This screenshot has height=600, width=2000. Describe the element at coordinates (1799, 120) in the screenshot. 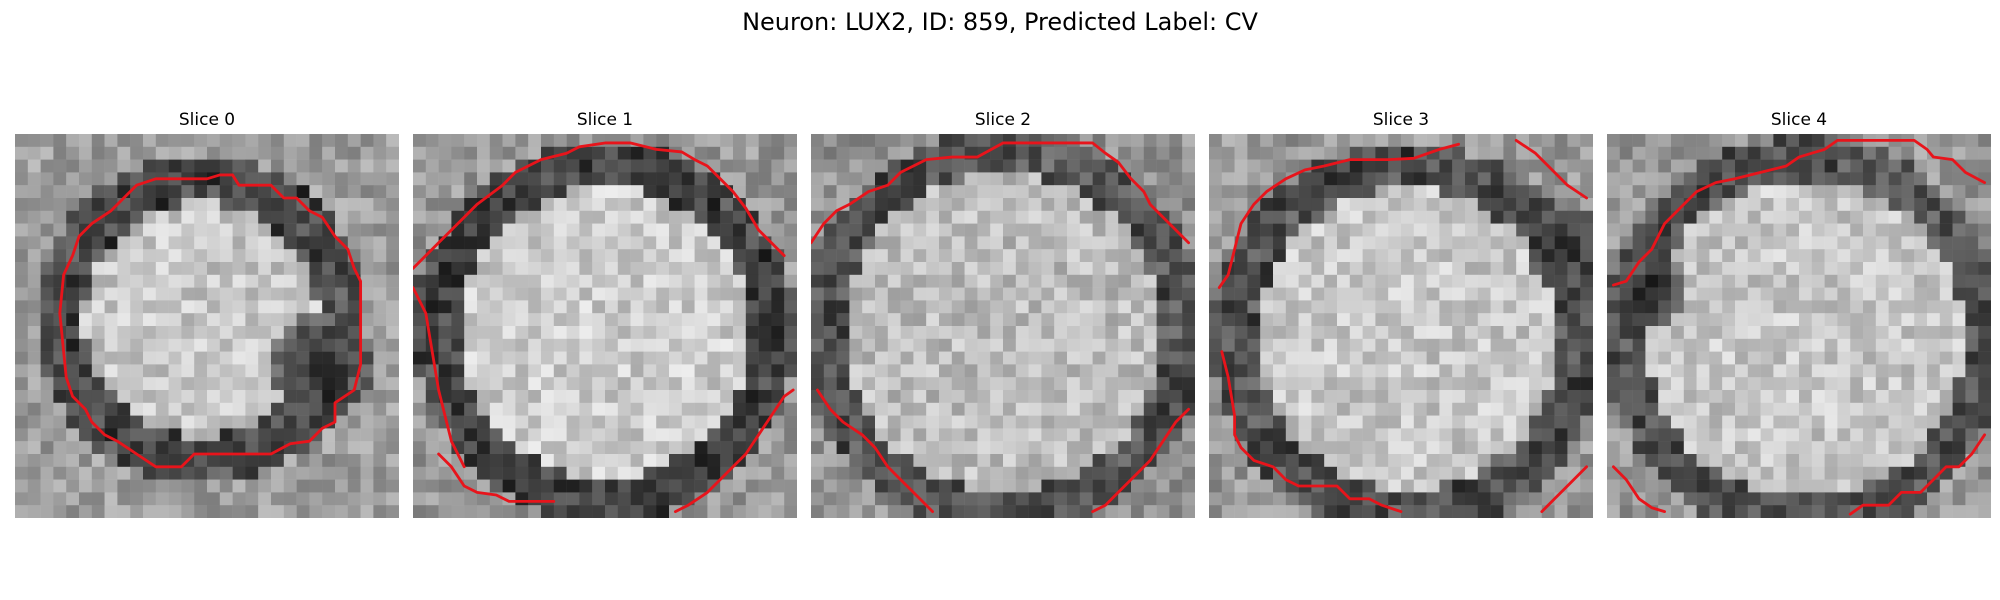

I see `slice-title: Slice 4` at that location.